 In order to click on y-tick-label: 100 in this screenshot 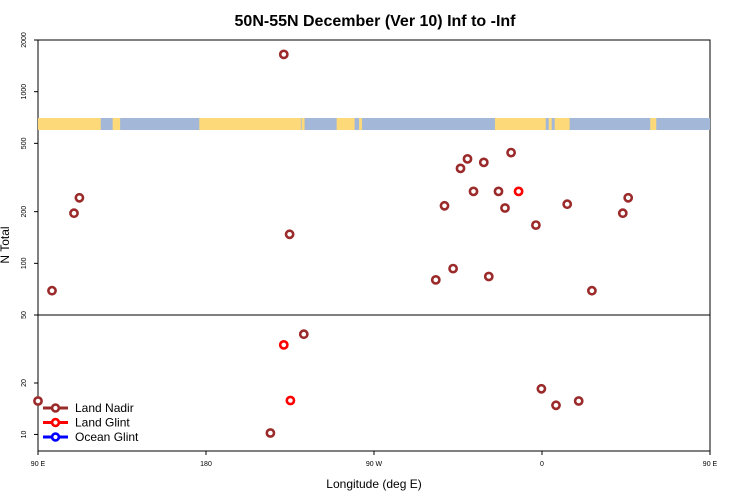, I will do `click(24, 263)`.